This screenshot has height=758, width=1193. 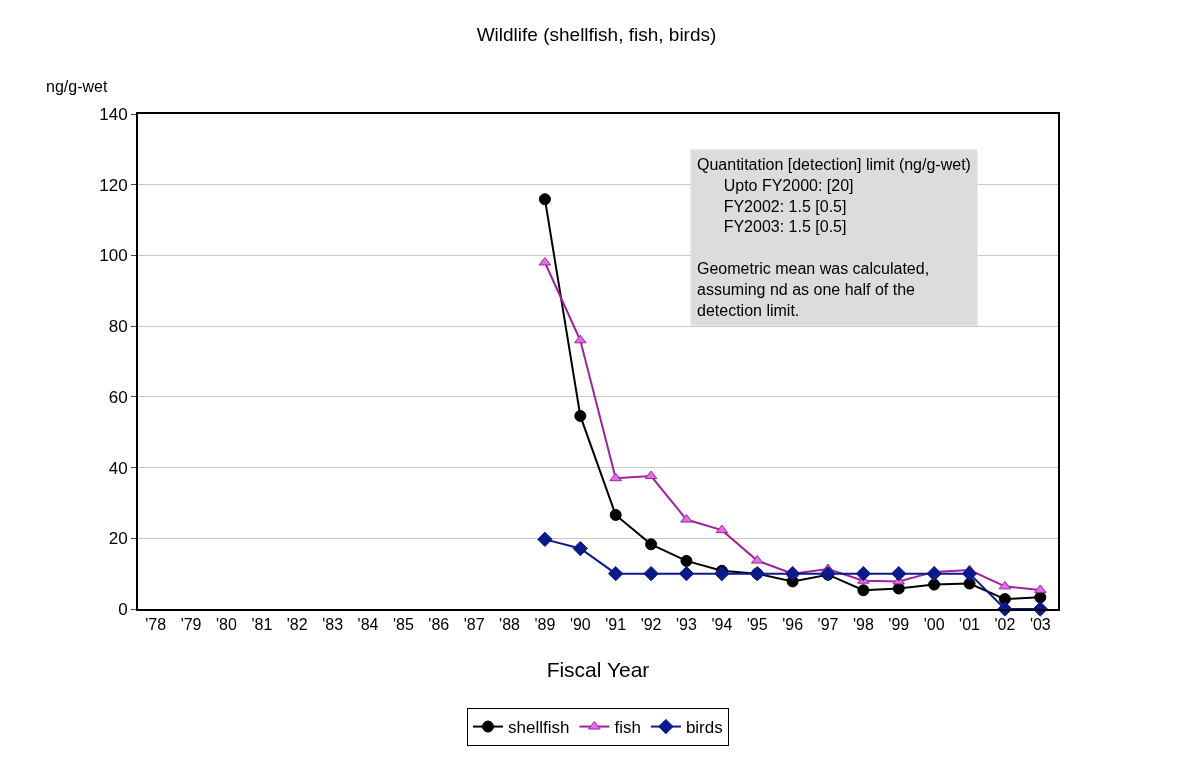 I want to click on x-tick-label: '87, so click(x=474, y=625).